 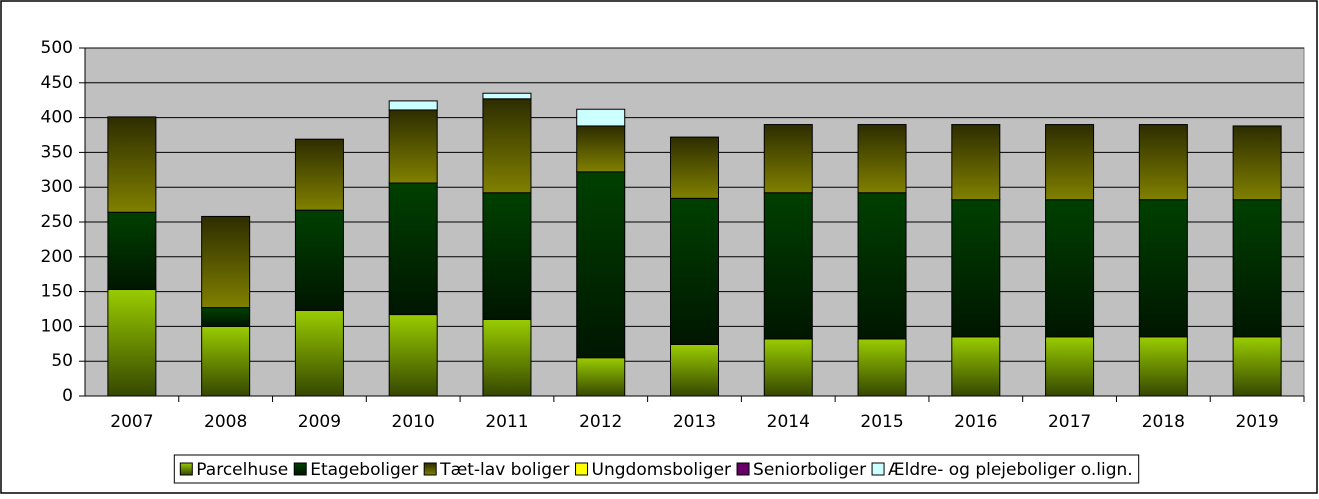 I want to click on x-tick-label: 2017, so click(x=1069, y=422).